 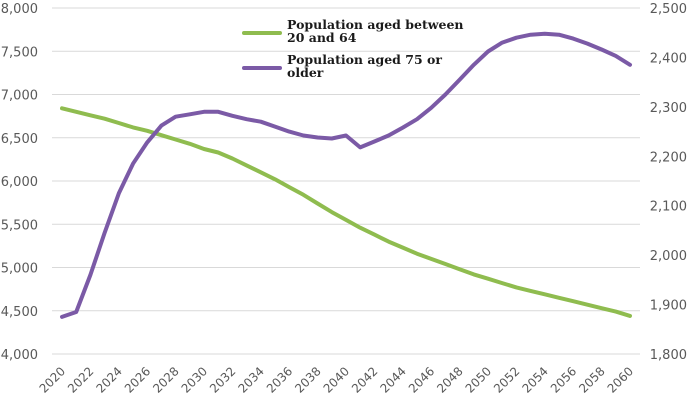 I want to click on right-y-tick-label: 2,000, so click(x=668, y=256).